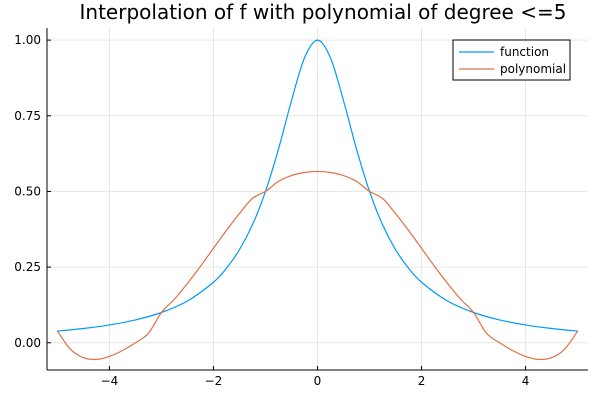 Image resolution: width=600 pixels, height=400 pixels. I want to click on y-tick-label: 1.00, so click(27, 40).